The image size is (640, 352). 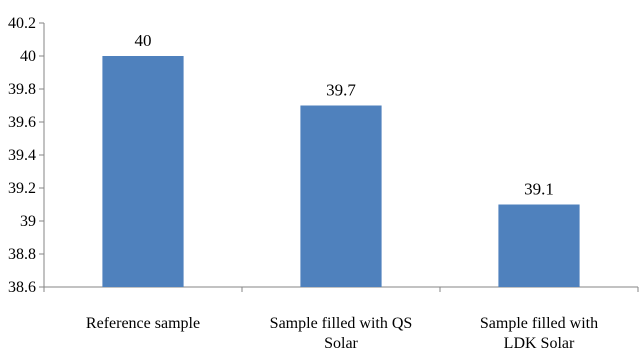 I want to click on category-label-line: LDK Solar, so click(x=539, y=343).